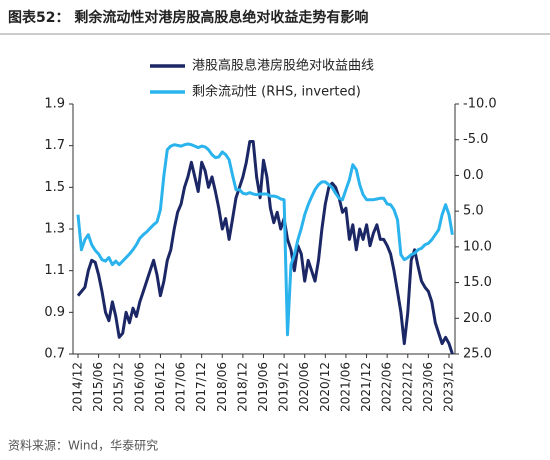 This screenshot has width=550, height=460. Describe the element at coordinates (78, 387) in the screenshot. I see `x-tick-label: 2014/12` at that location.